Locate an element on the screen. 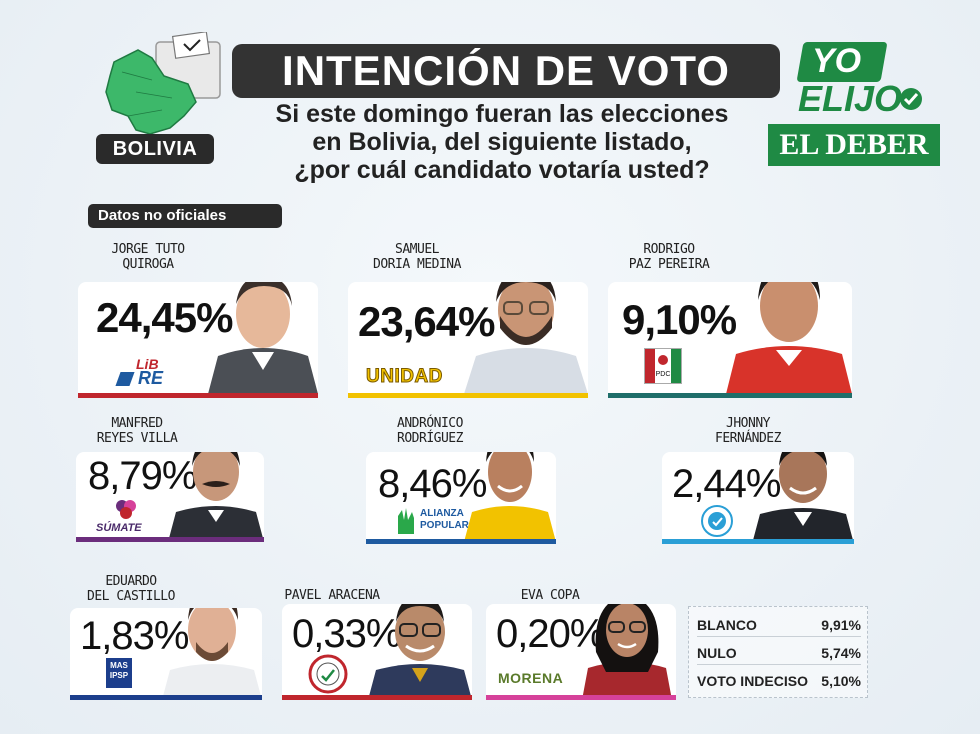  candidate-name: EDUARDO DEL CASTILLO is located at coordinates (131, 589).